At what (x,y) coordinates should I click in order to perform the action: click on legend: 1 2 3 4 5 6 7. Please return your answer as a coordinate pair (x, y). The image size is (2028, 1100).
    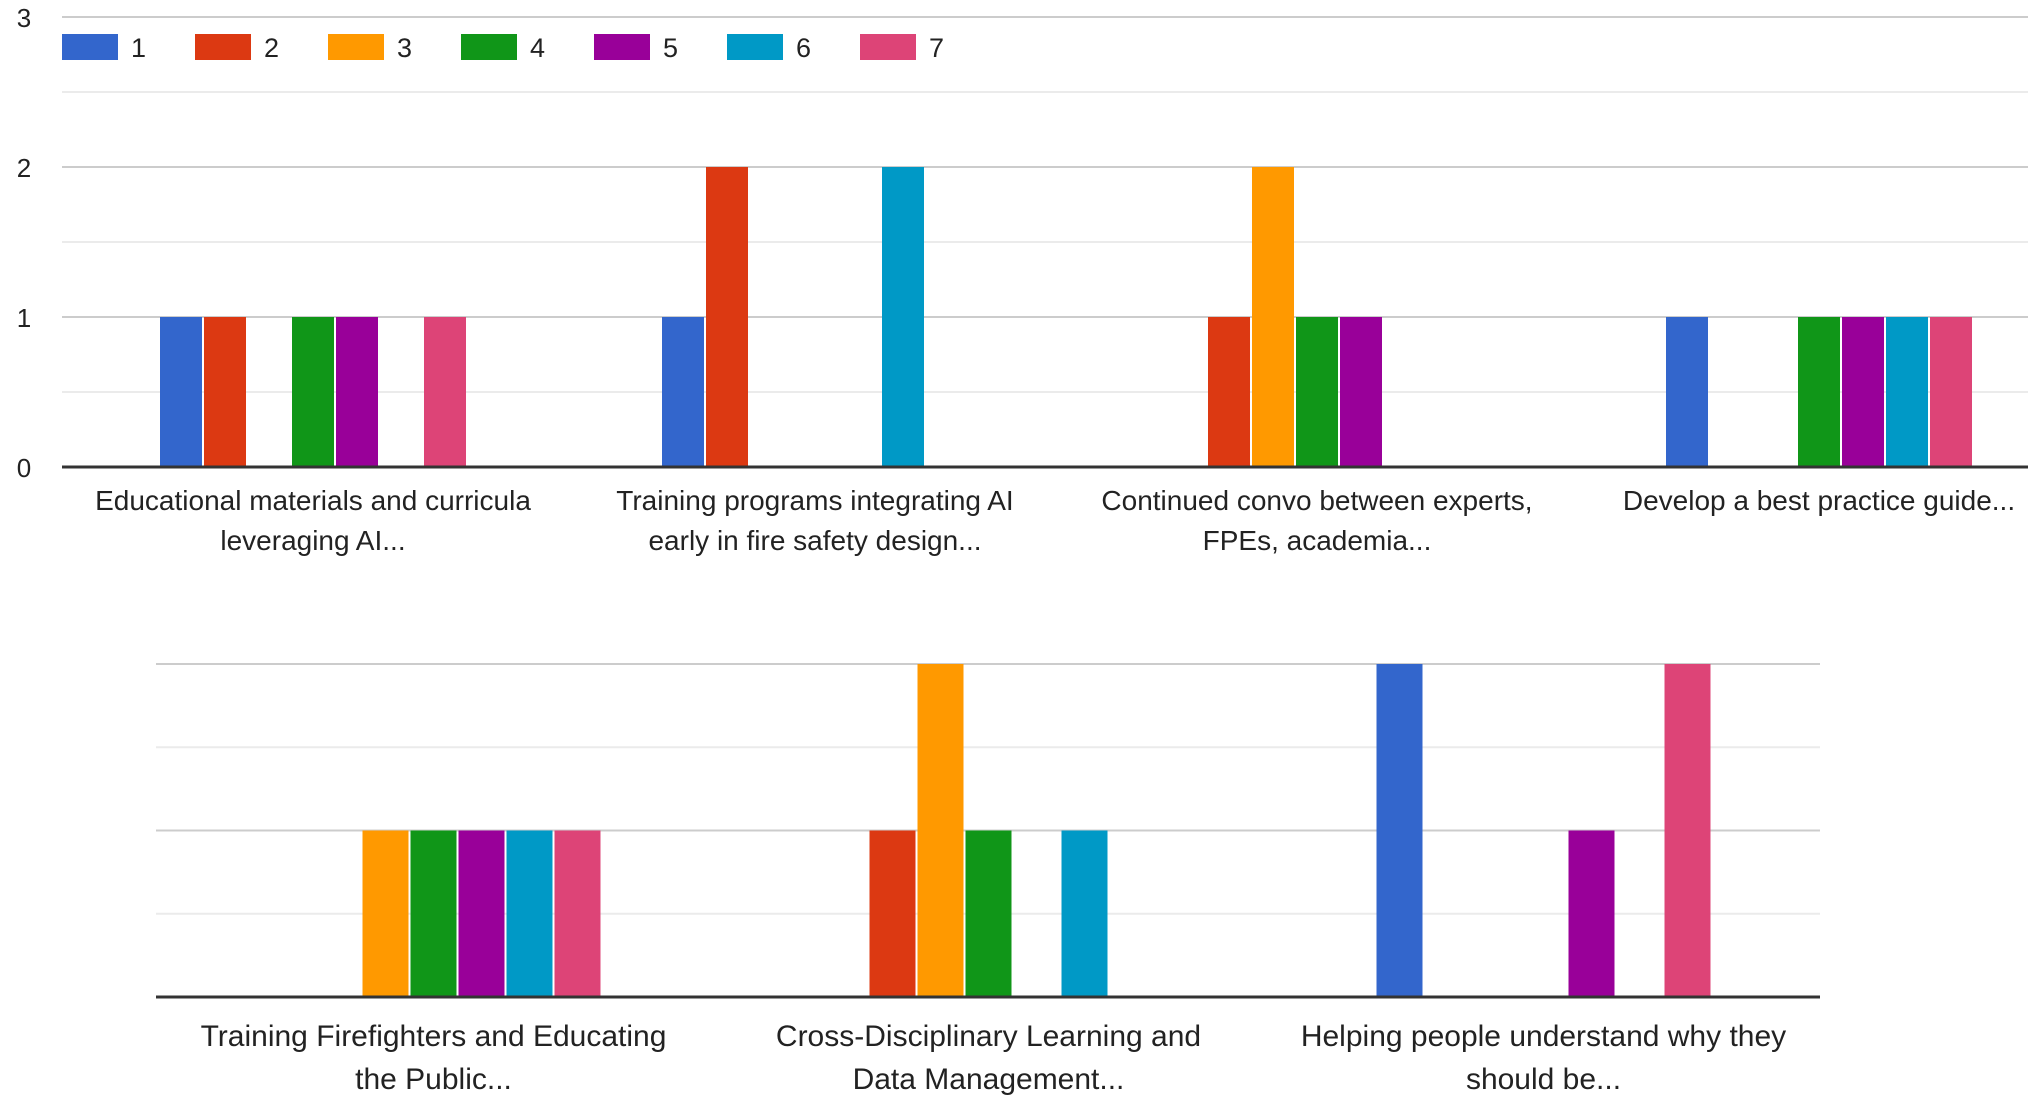
    Looking at the image, I should click on (503, 48).